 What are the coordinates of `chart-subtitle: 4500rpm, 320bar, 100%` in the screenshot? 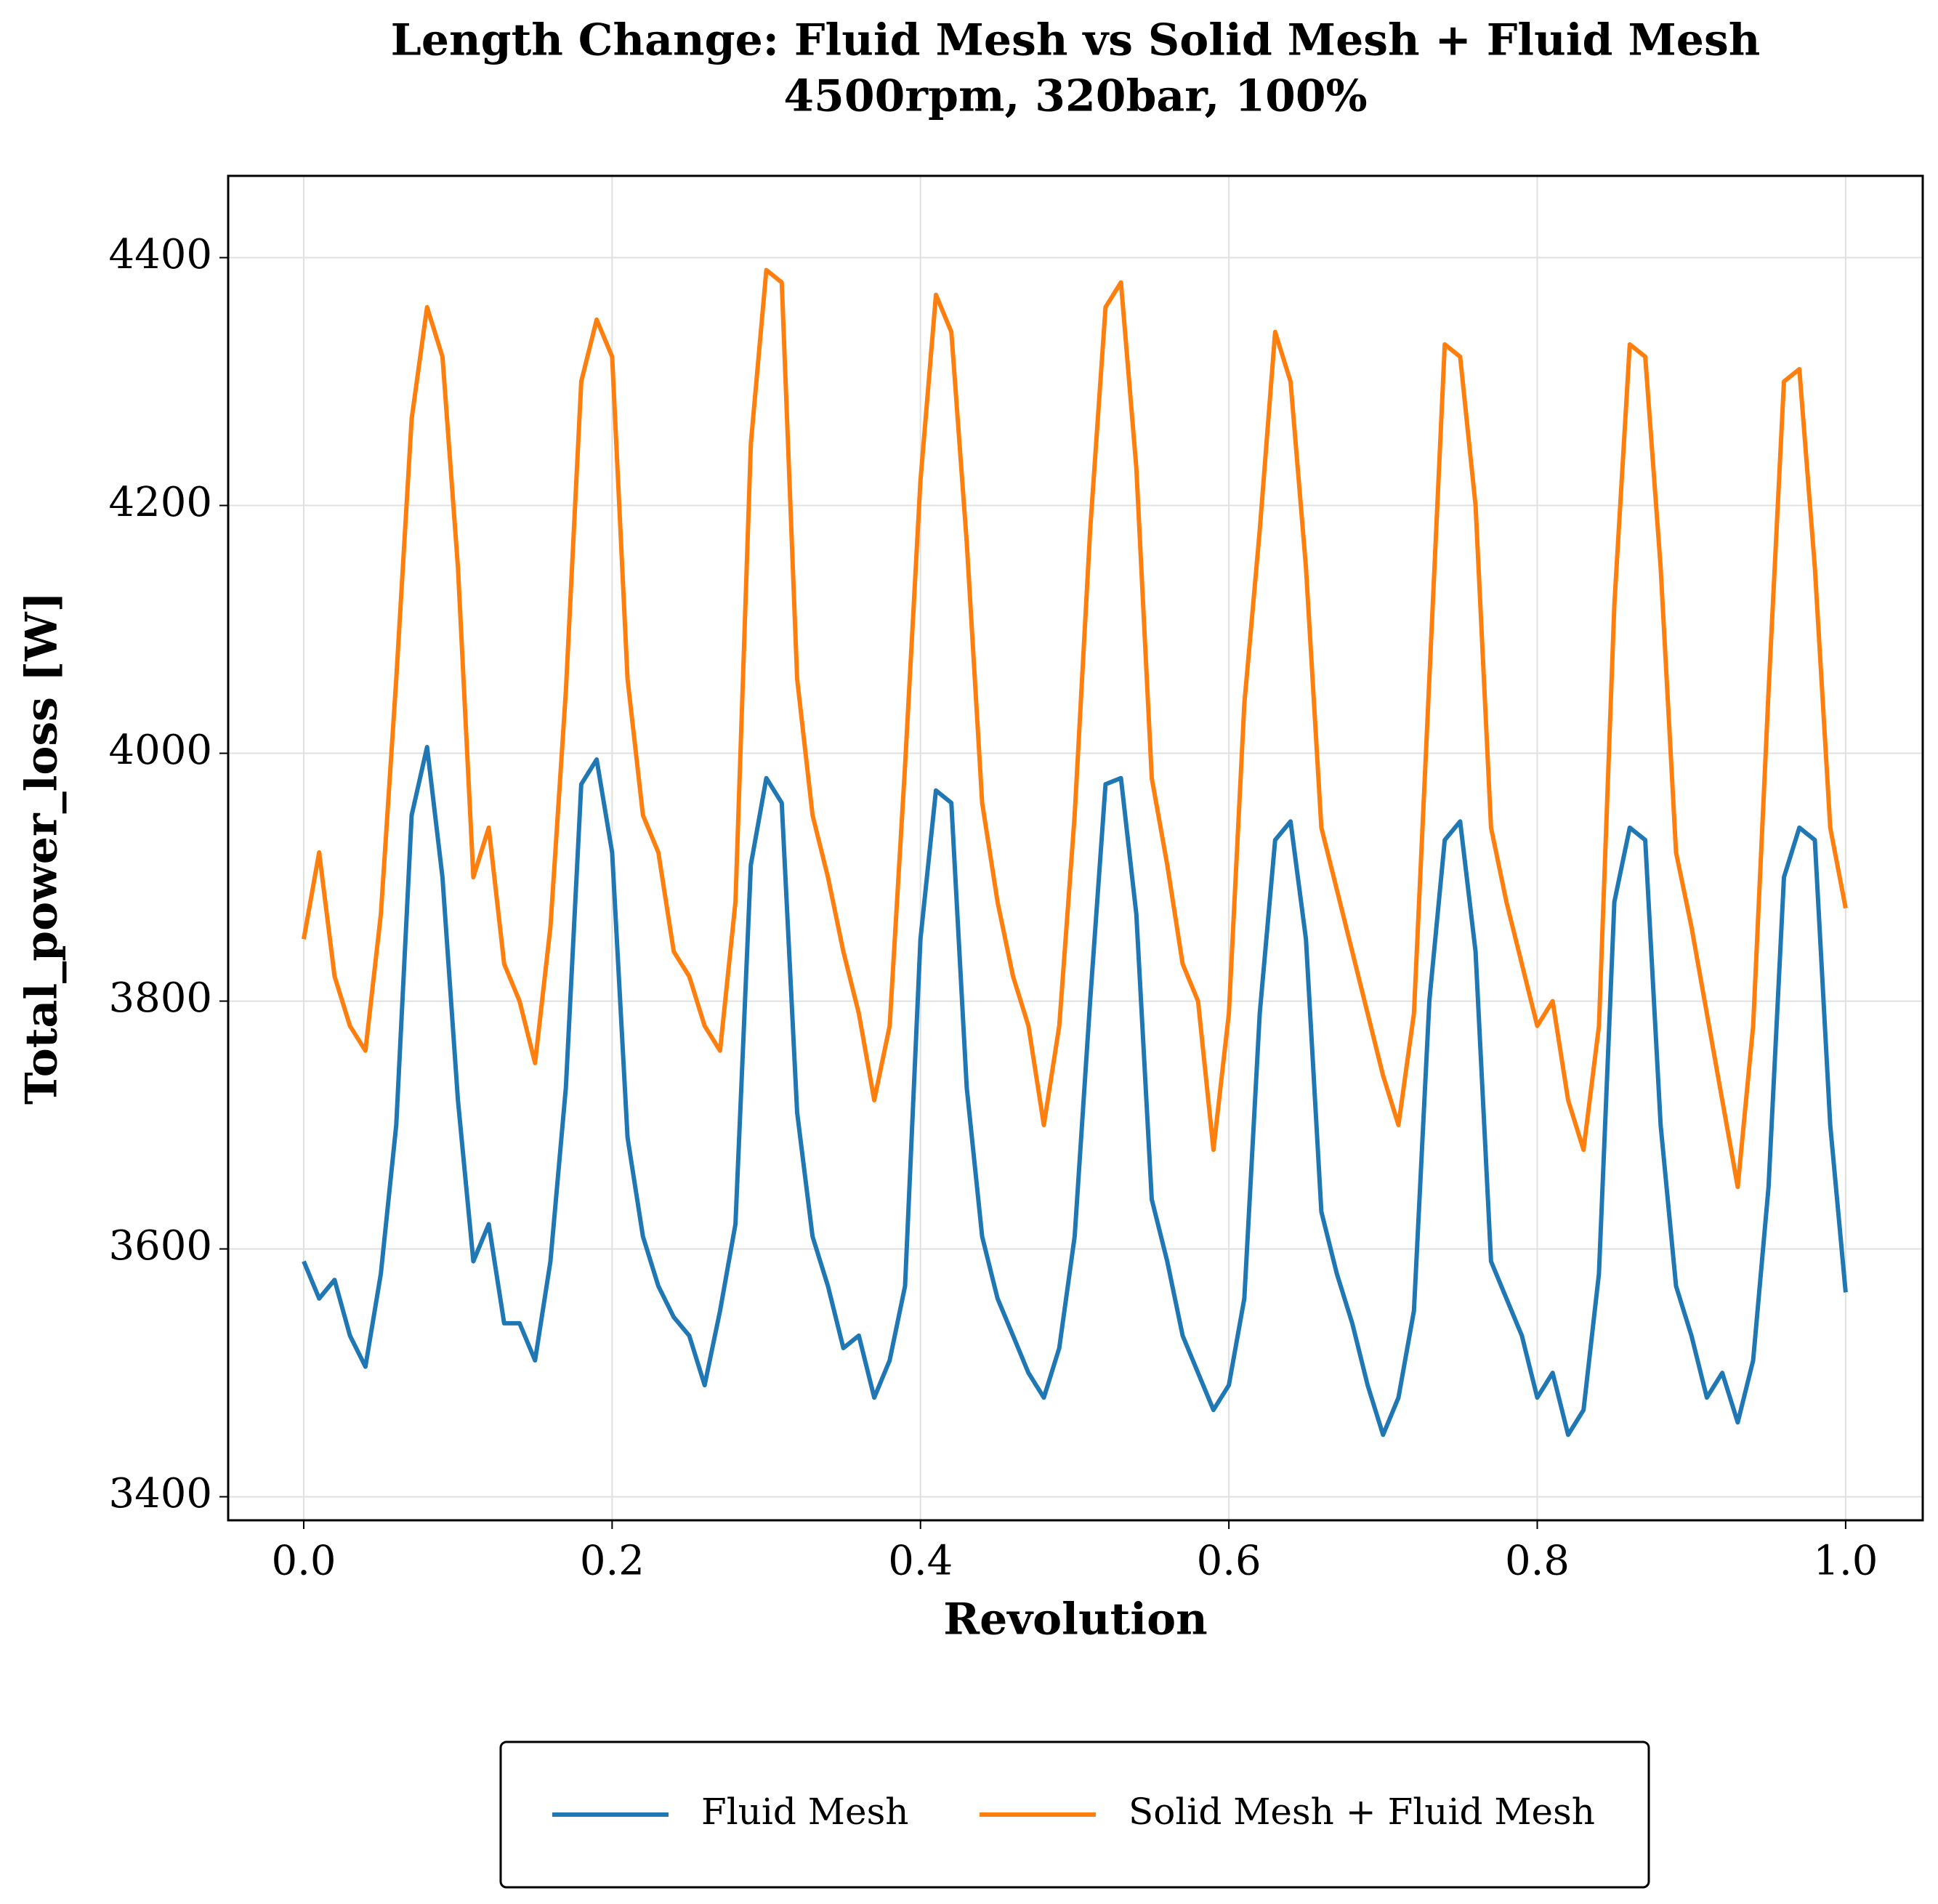 It's located at (1075, 96).